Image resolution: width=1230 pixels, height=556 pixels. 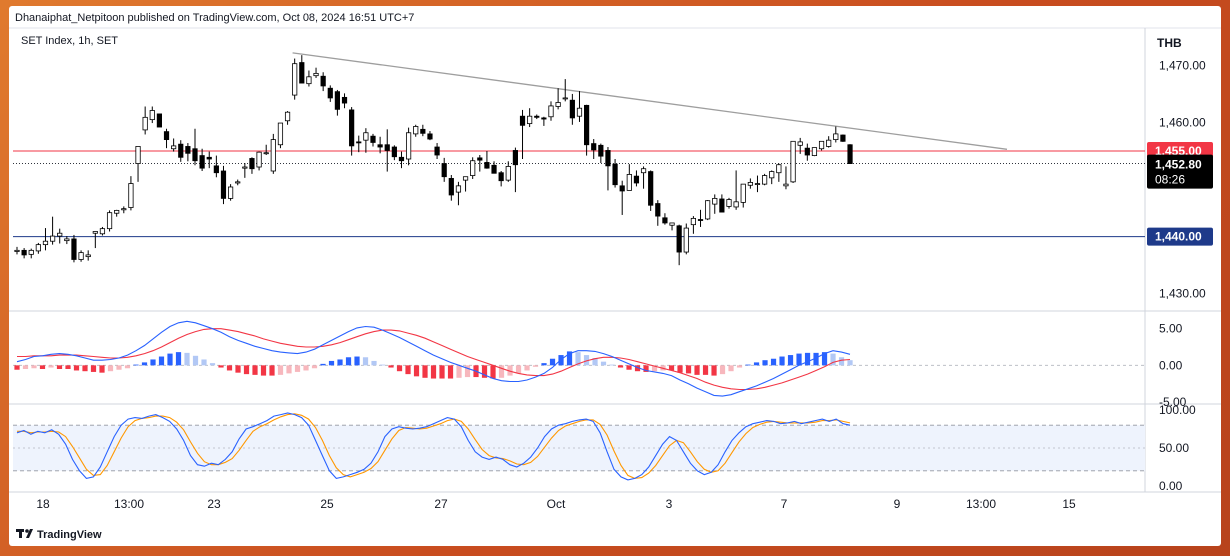 I want to click on last-price-label-bg, so click(x=1180, y=171).